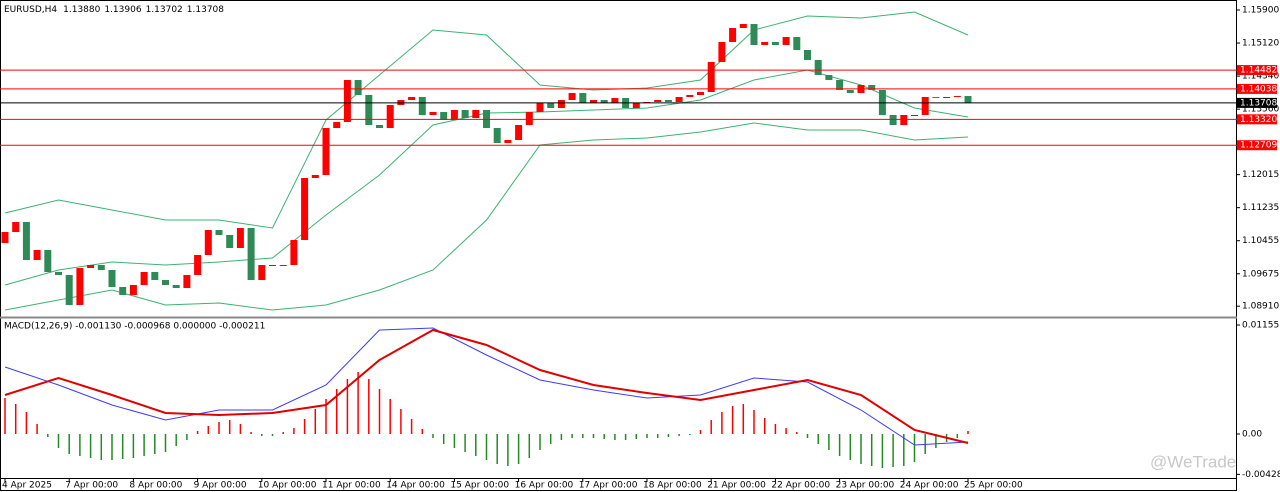  Describe the element at coordinates (800, 486) in the screenshot. I see `x-tick-label: 22 Apr 00:00` at that location.